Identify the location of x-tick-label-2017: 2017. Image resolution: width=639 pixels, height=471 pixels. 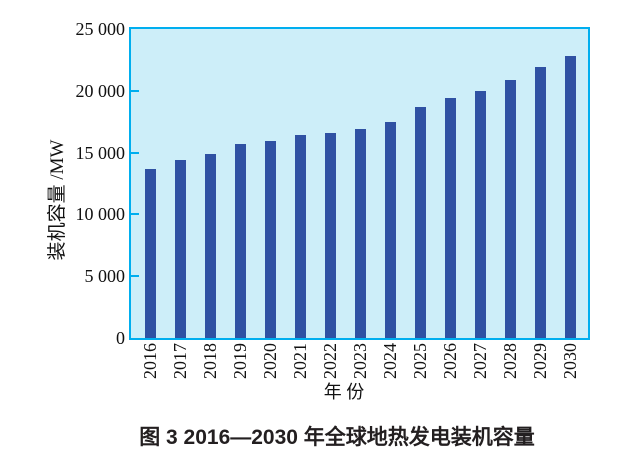
(180, 361).